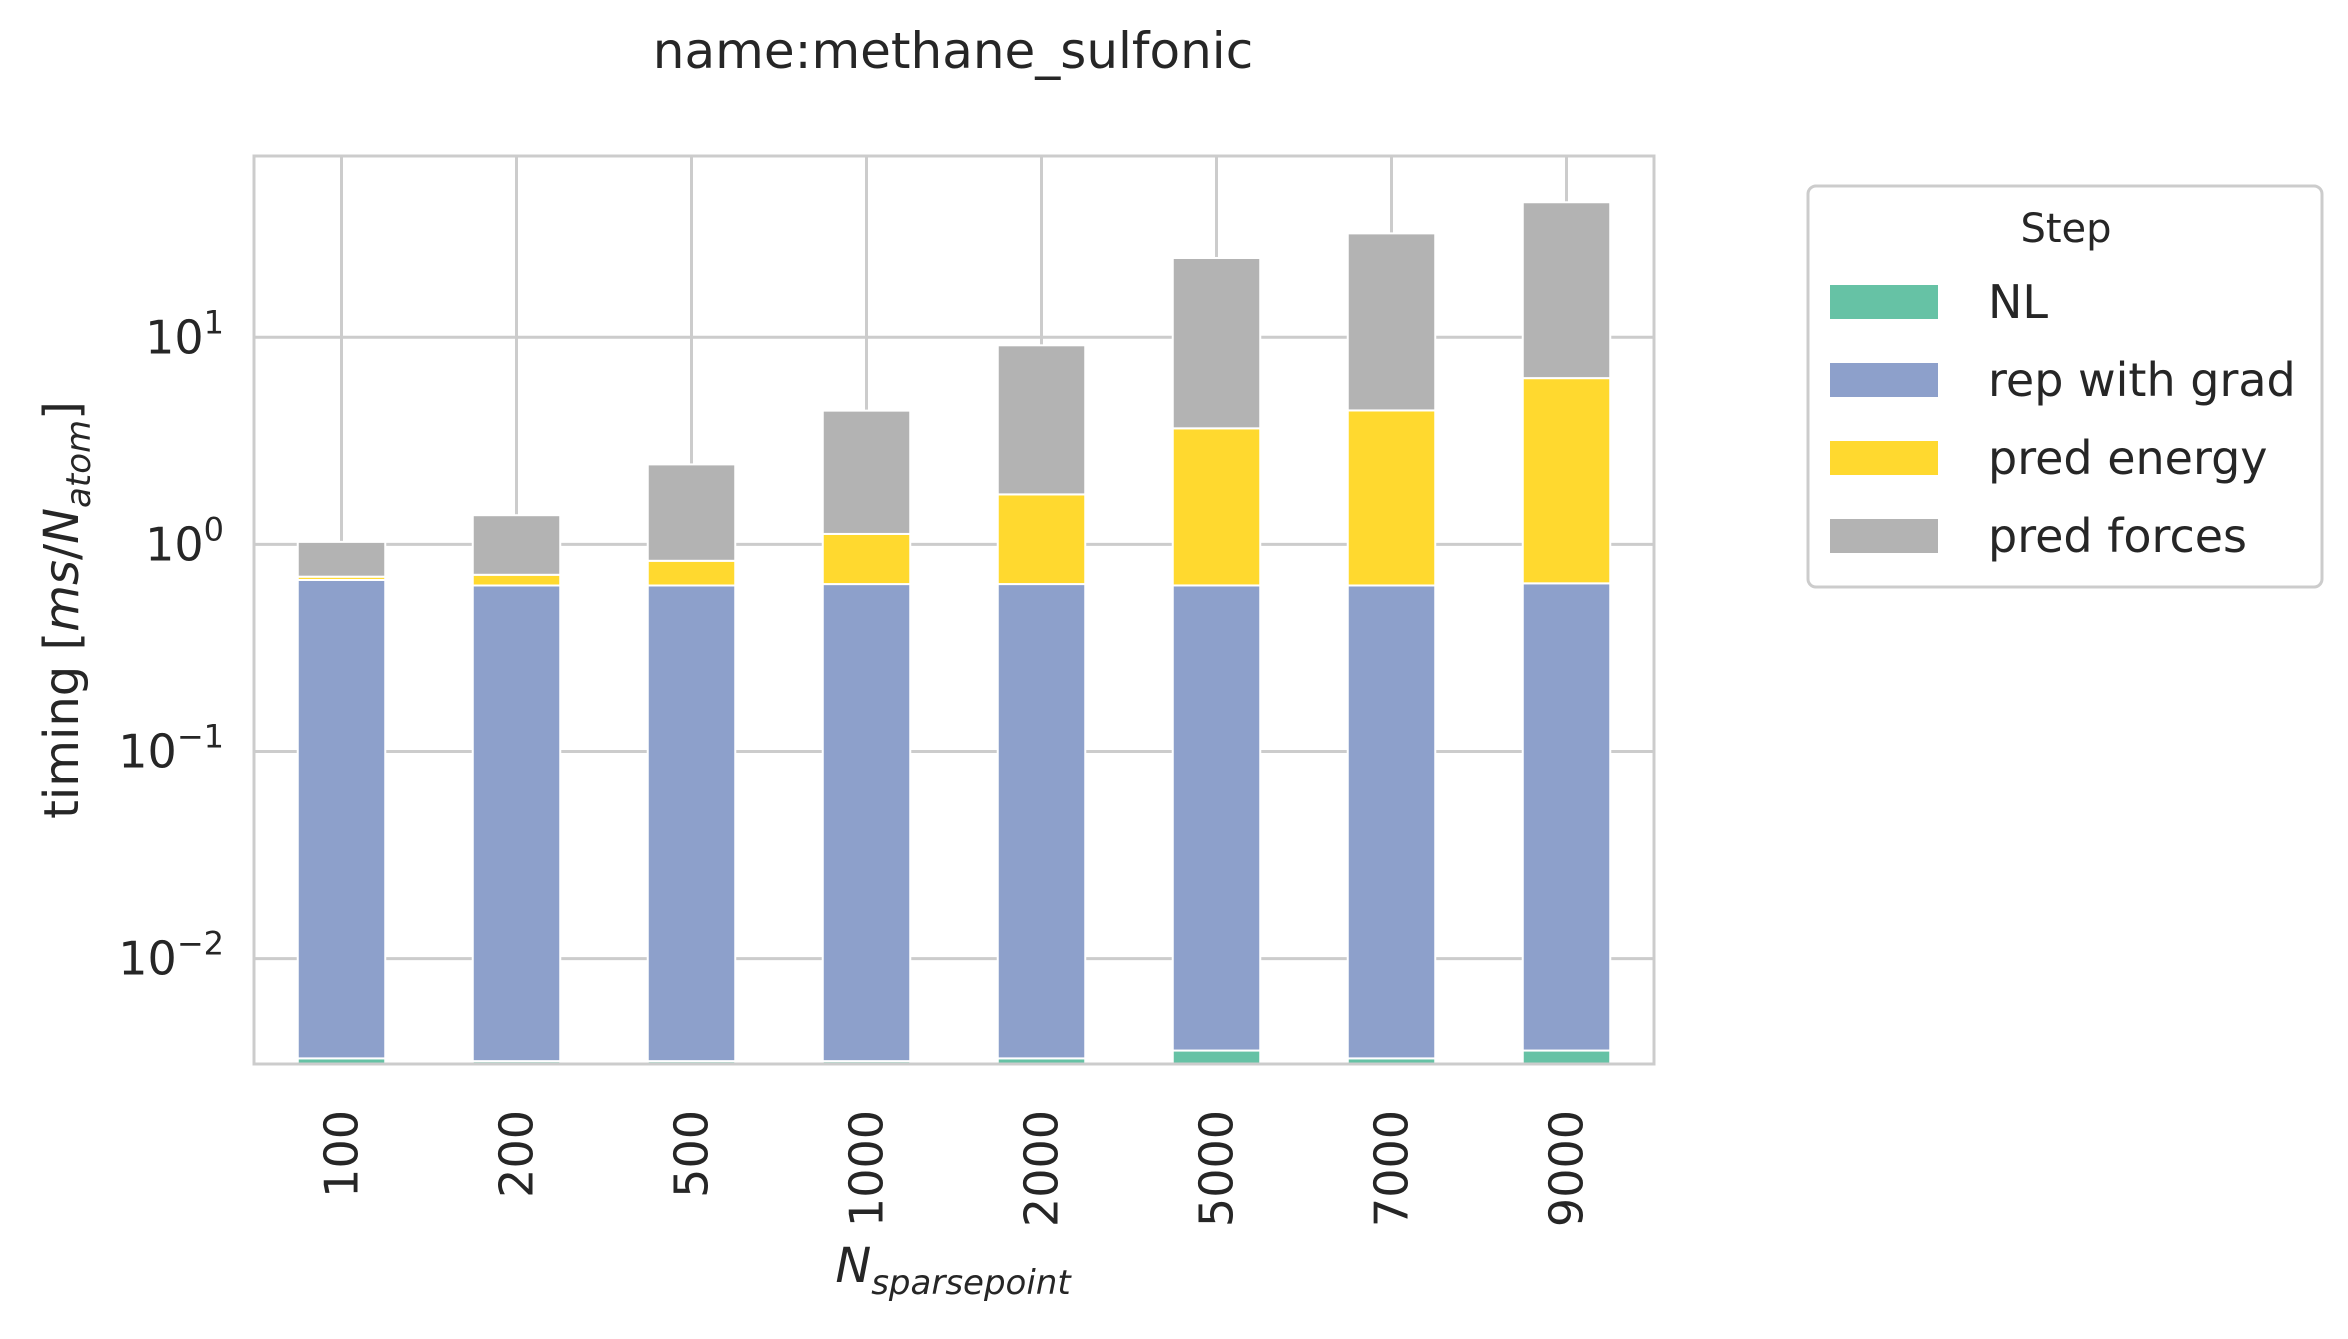 The height and width of the screenshot is (1339, 2348). I want to click on x-tick-label: 5000, so click(1217, 1168).